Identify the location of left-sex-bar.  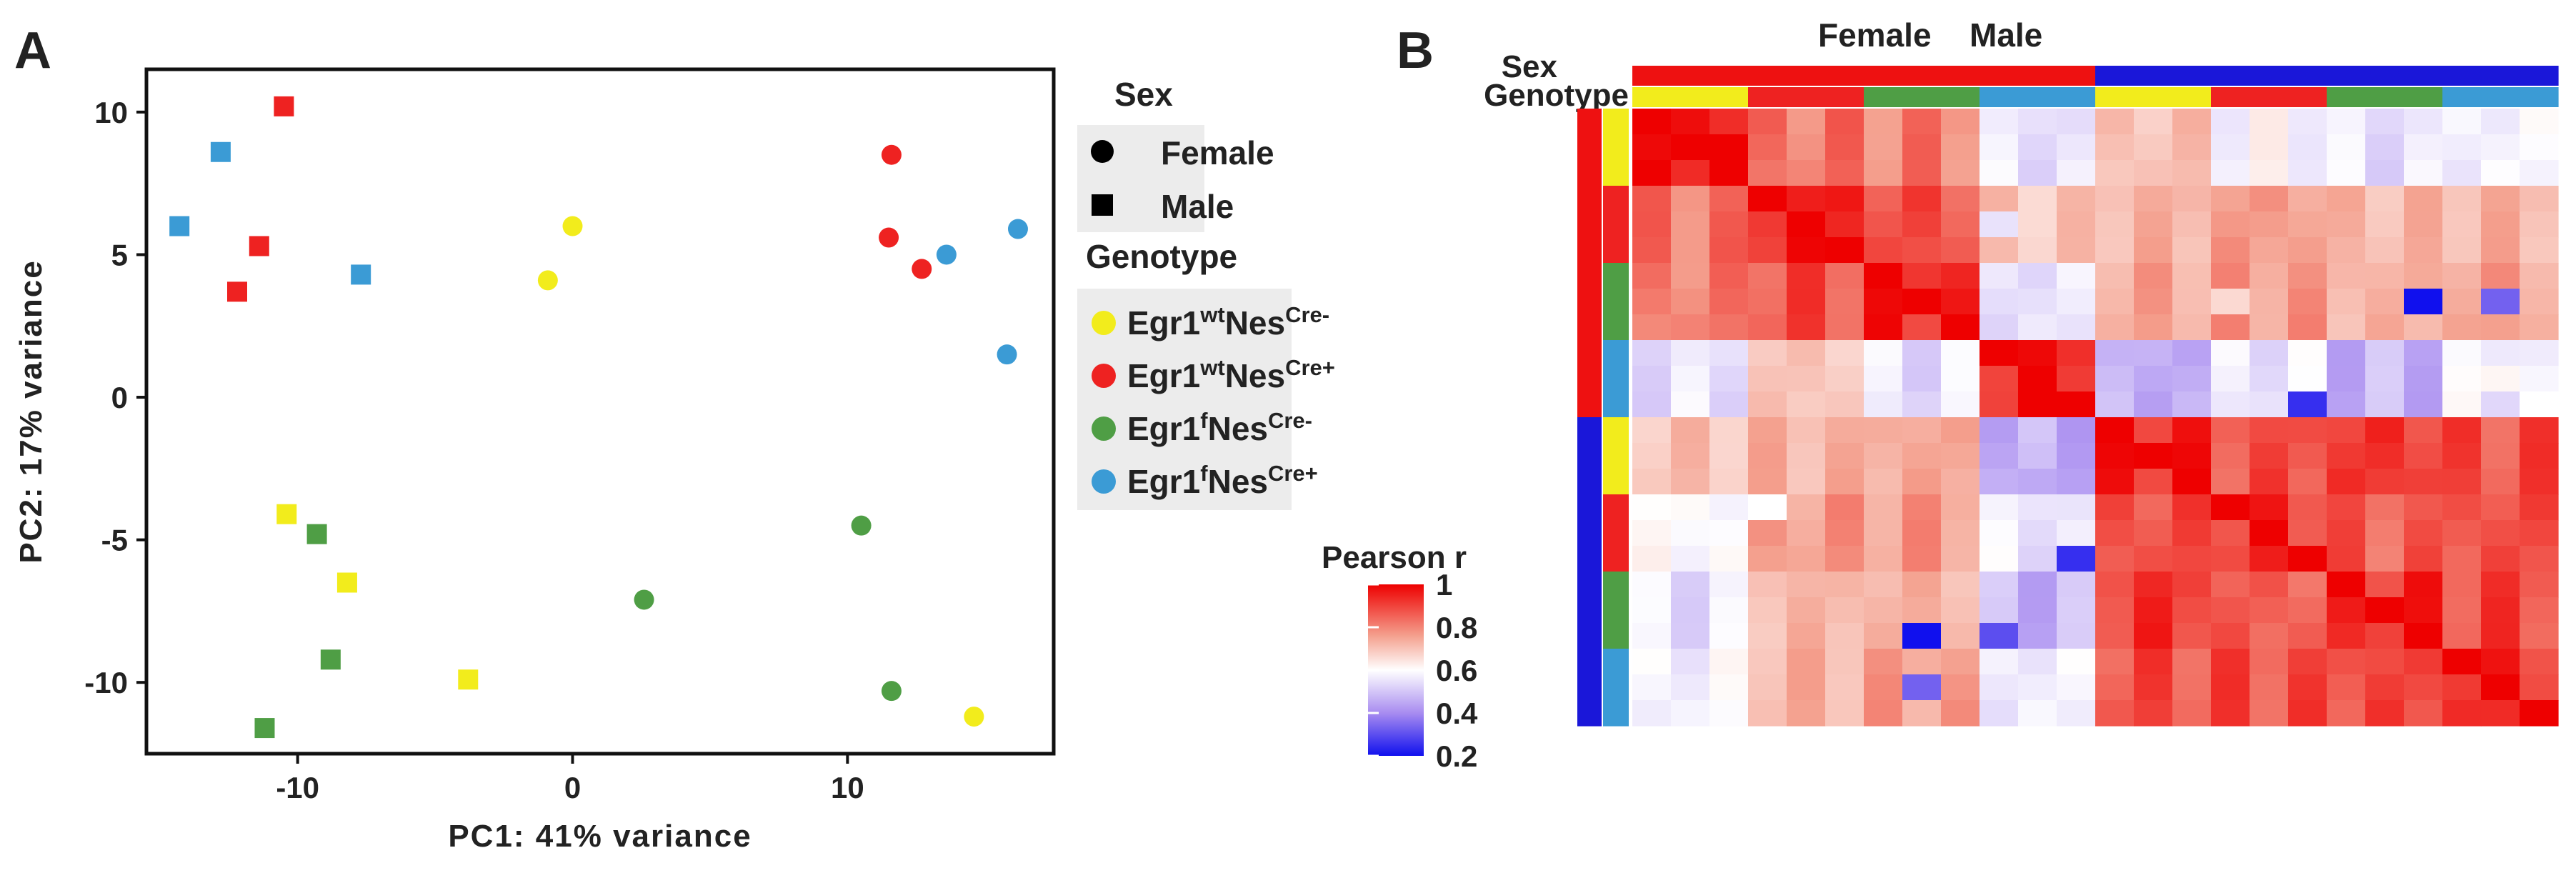
(1590, 418).